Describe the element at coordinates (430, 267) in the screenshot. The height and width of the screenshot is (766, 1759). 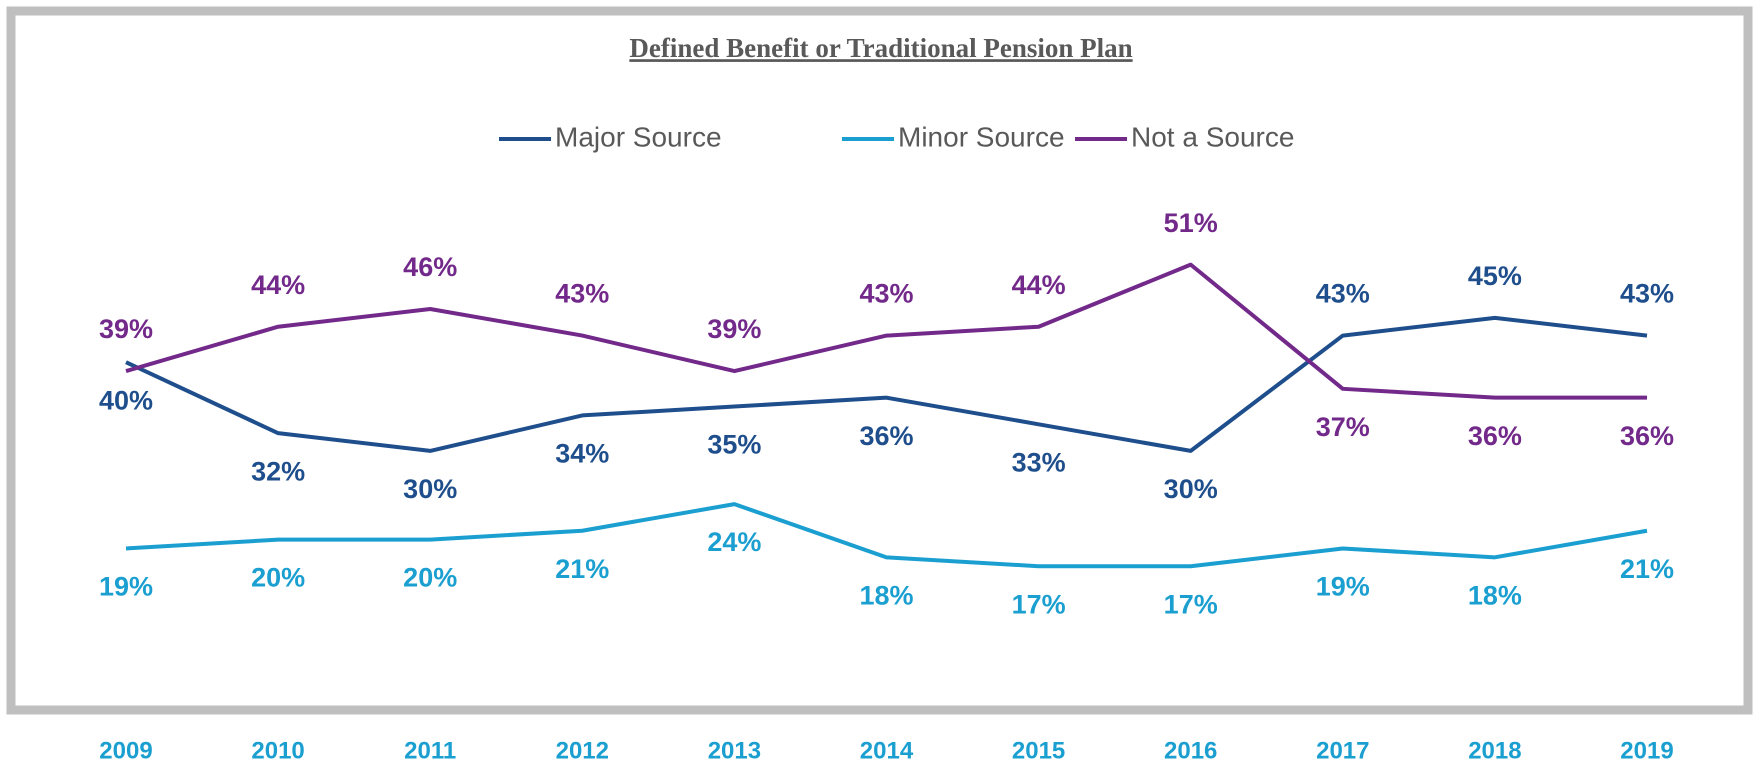
I see `data-label: 46%` at that location.